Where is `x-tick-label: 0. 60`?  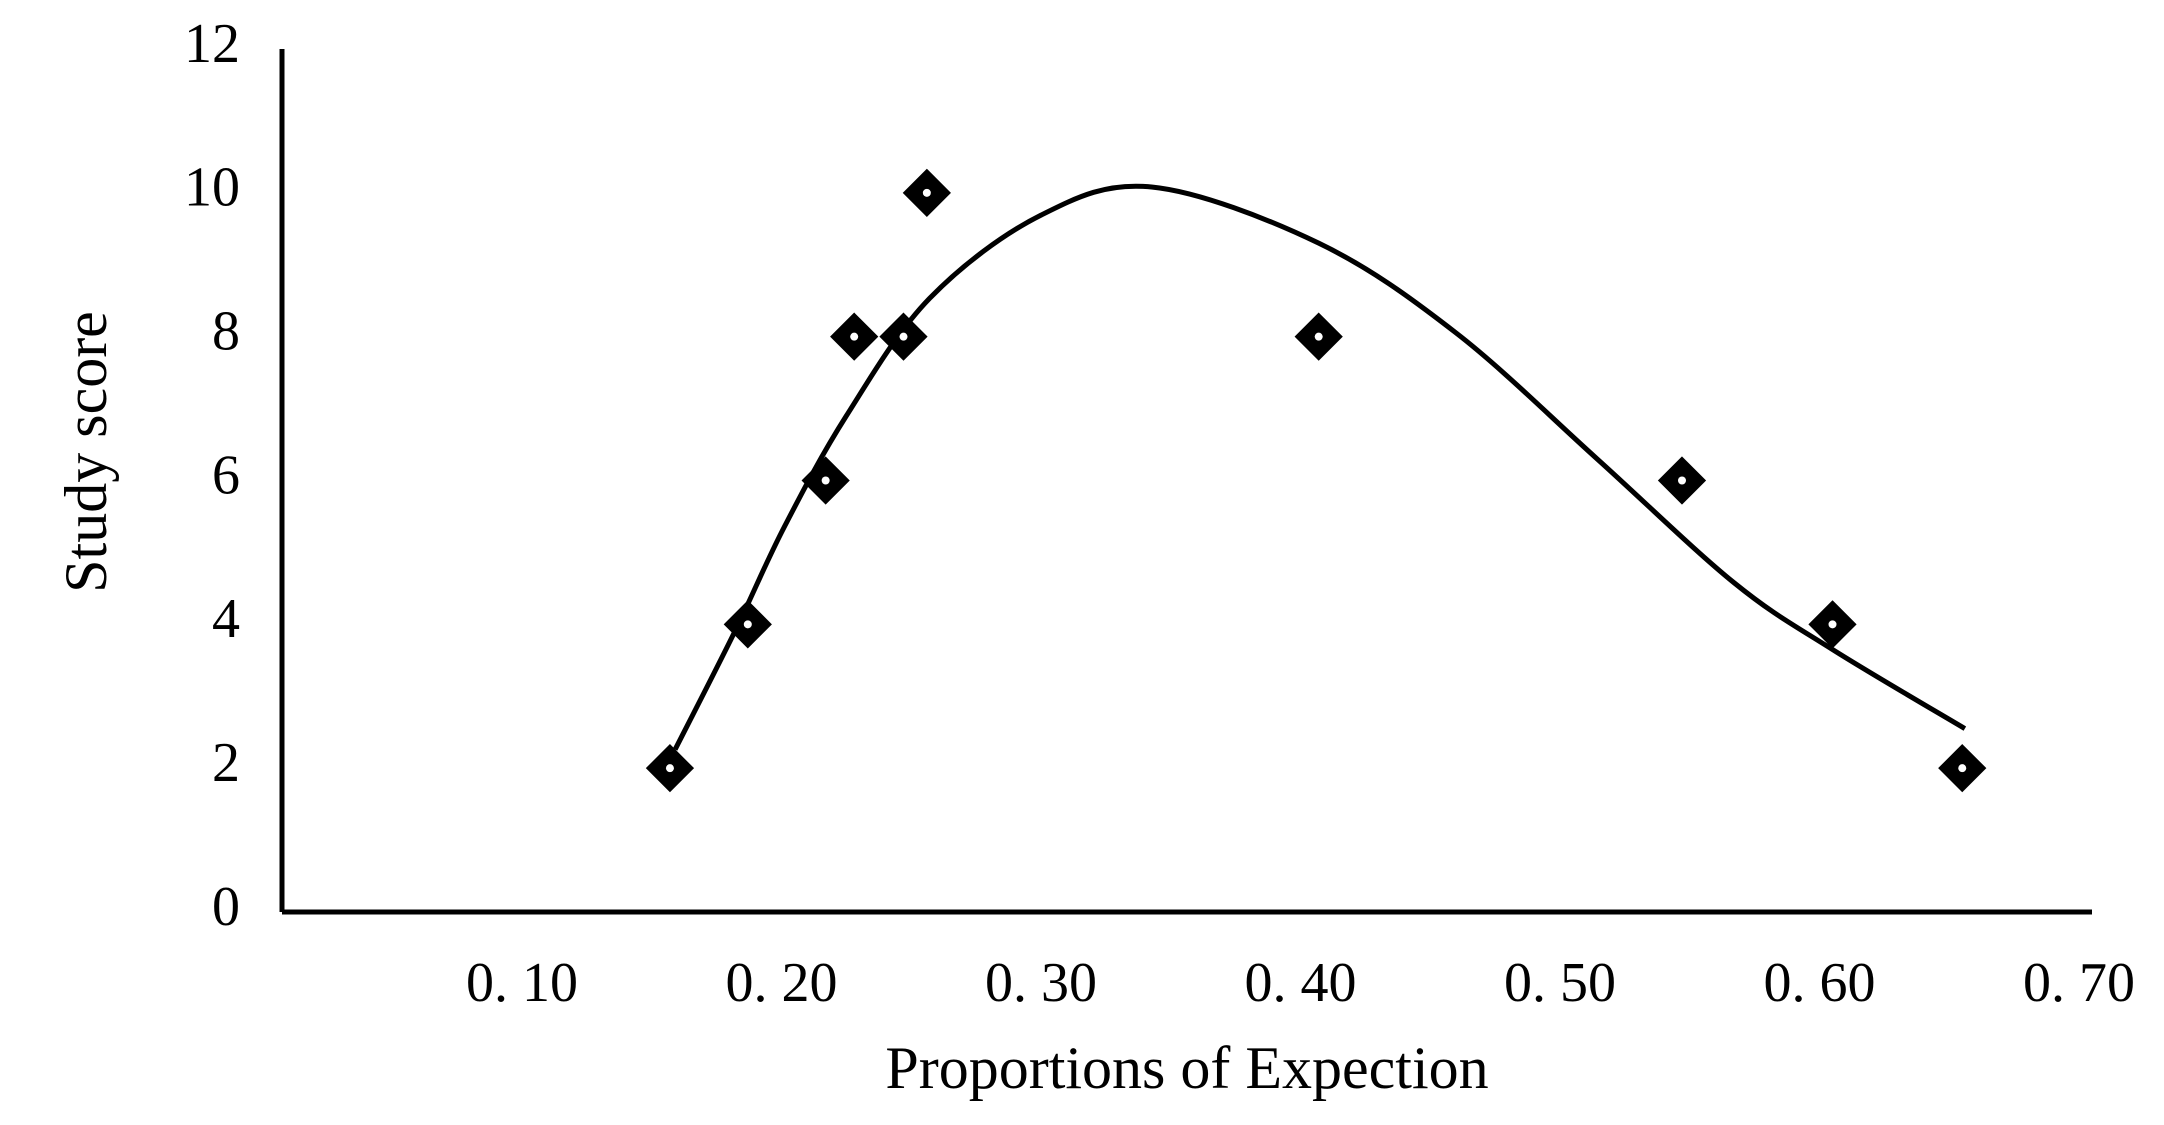 x-tick-label: 0. 60 is located at coordinates (1820, 983).